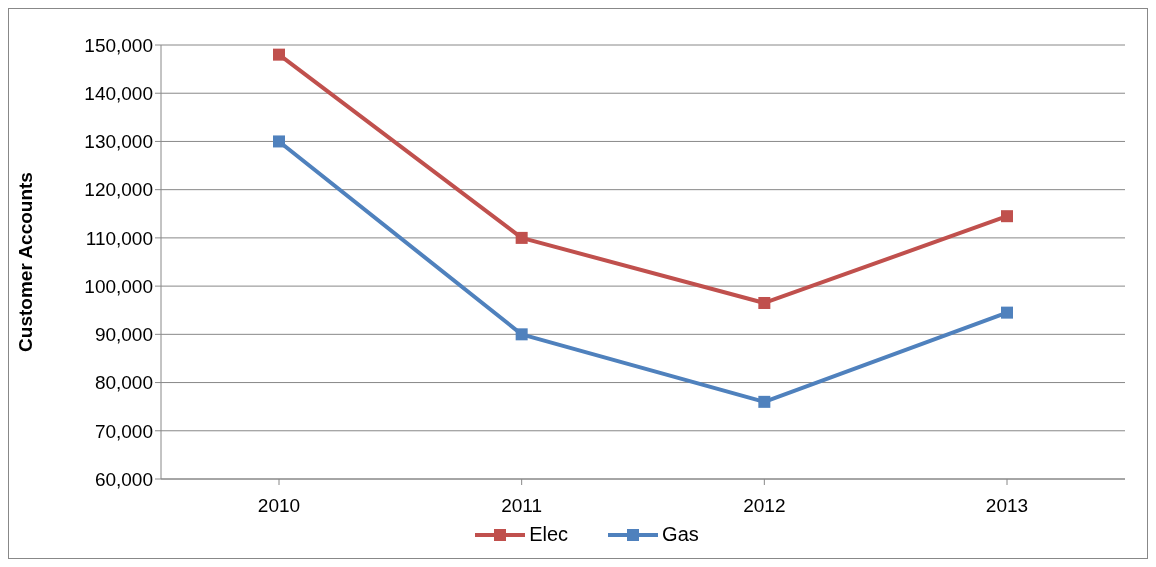 The height and width of the screenshot is (567, 1156). What do you see at coordinates (279, 506) in the screenshot?
I see `x-tick-label: 2010` at bounding box center [279, 506].